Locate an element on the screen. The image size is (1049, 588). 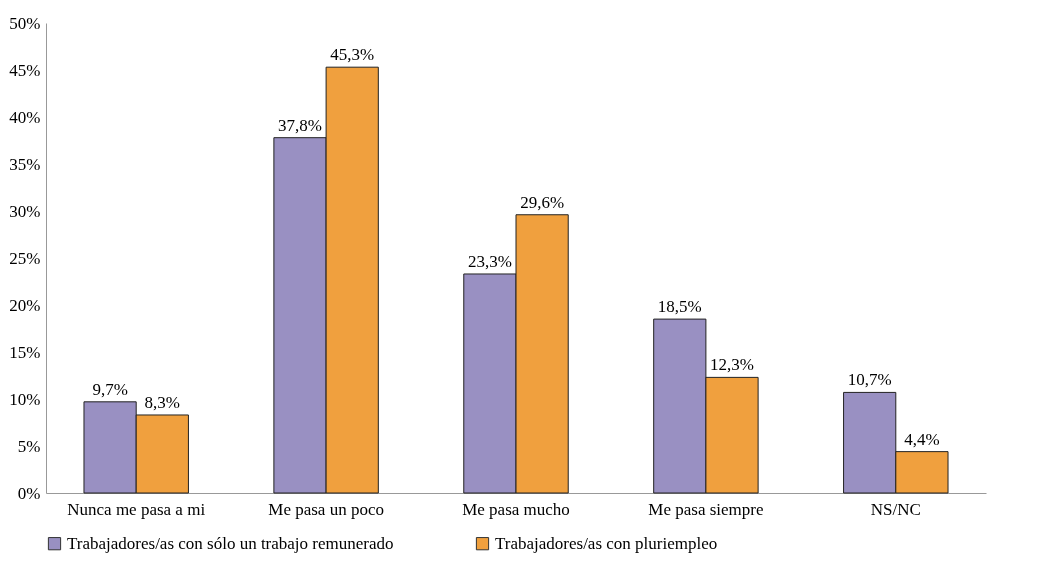
data-label: 37,8% is located at coordinates (300, 125).